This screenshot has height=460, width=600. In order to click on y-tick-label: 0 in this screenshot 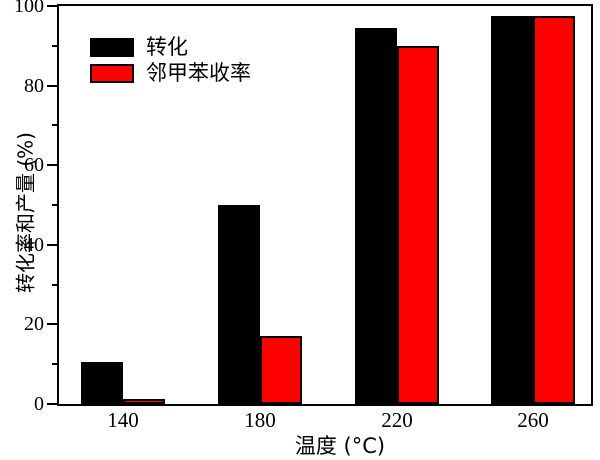, I will do `click(39, 404)`.